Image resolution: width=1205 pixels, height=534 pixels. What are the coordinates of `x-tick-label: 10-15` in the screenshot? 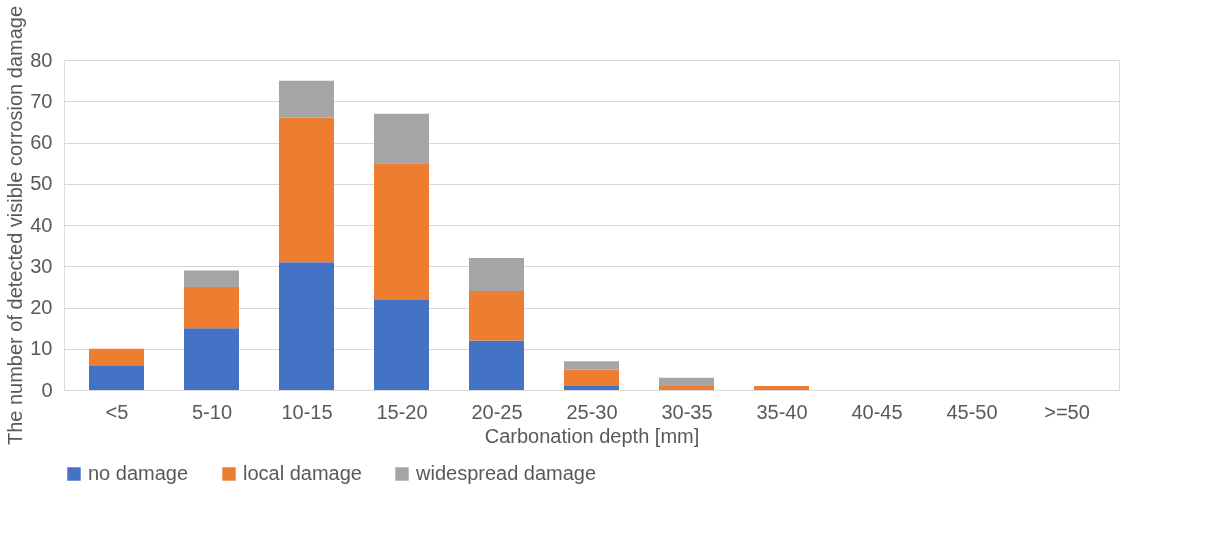 It's located at (307, 411).